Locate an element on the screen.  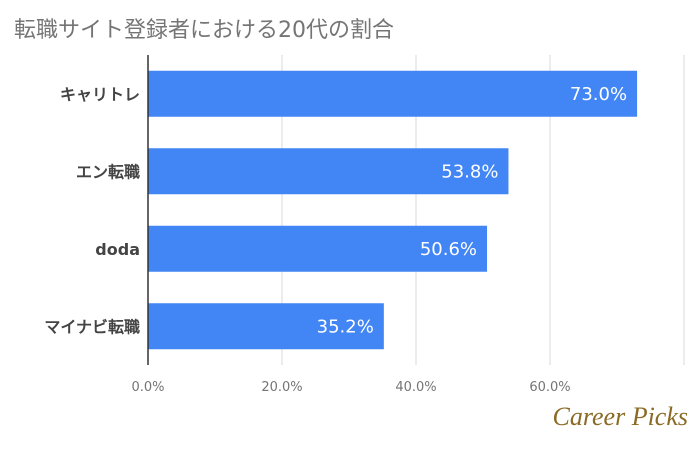
category-label: キャリトレ is located at coordinates (100, 94).